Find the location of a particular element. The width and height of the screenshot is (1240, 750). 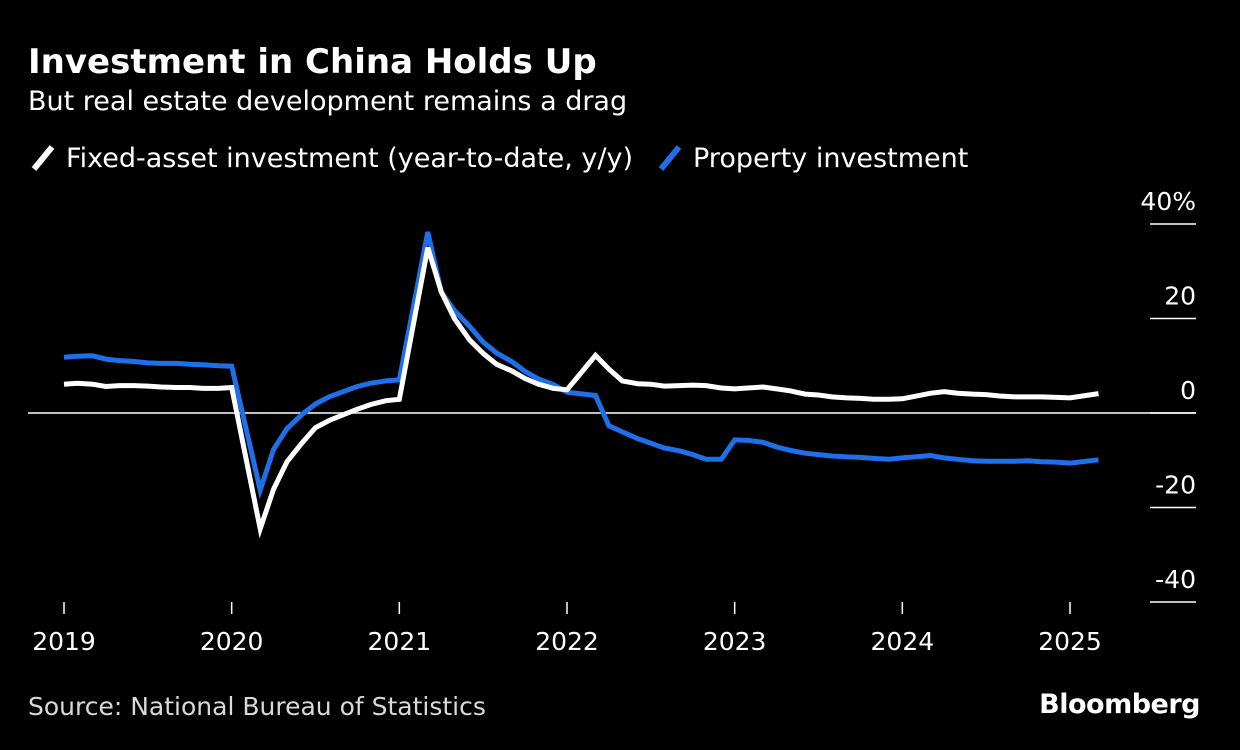

x-tick-label-2021: 2021 is located at coordinates (400, 641).